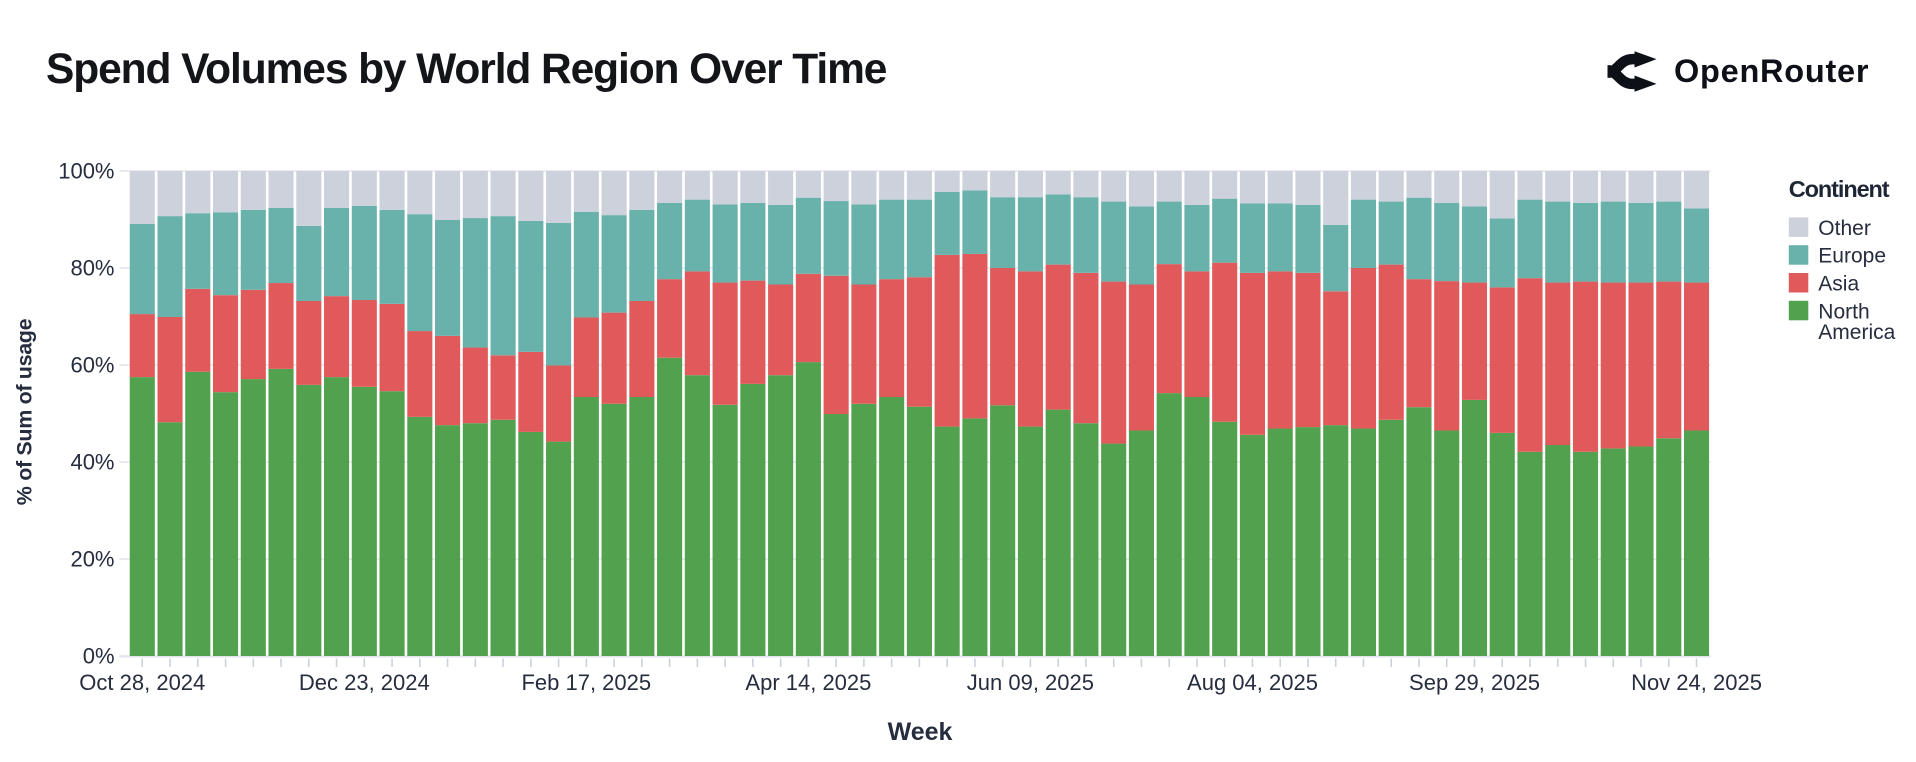 This screenshot has width=1916, height=762. What do you see at coordinates (1856, 332) in the screenshot?
I see `svg-text: America` at bounding box center [1856, 332].